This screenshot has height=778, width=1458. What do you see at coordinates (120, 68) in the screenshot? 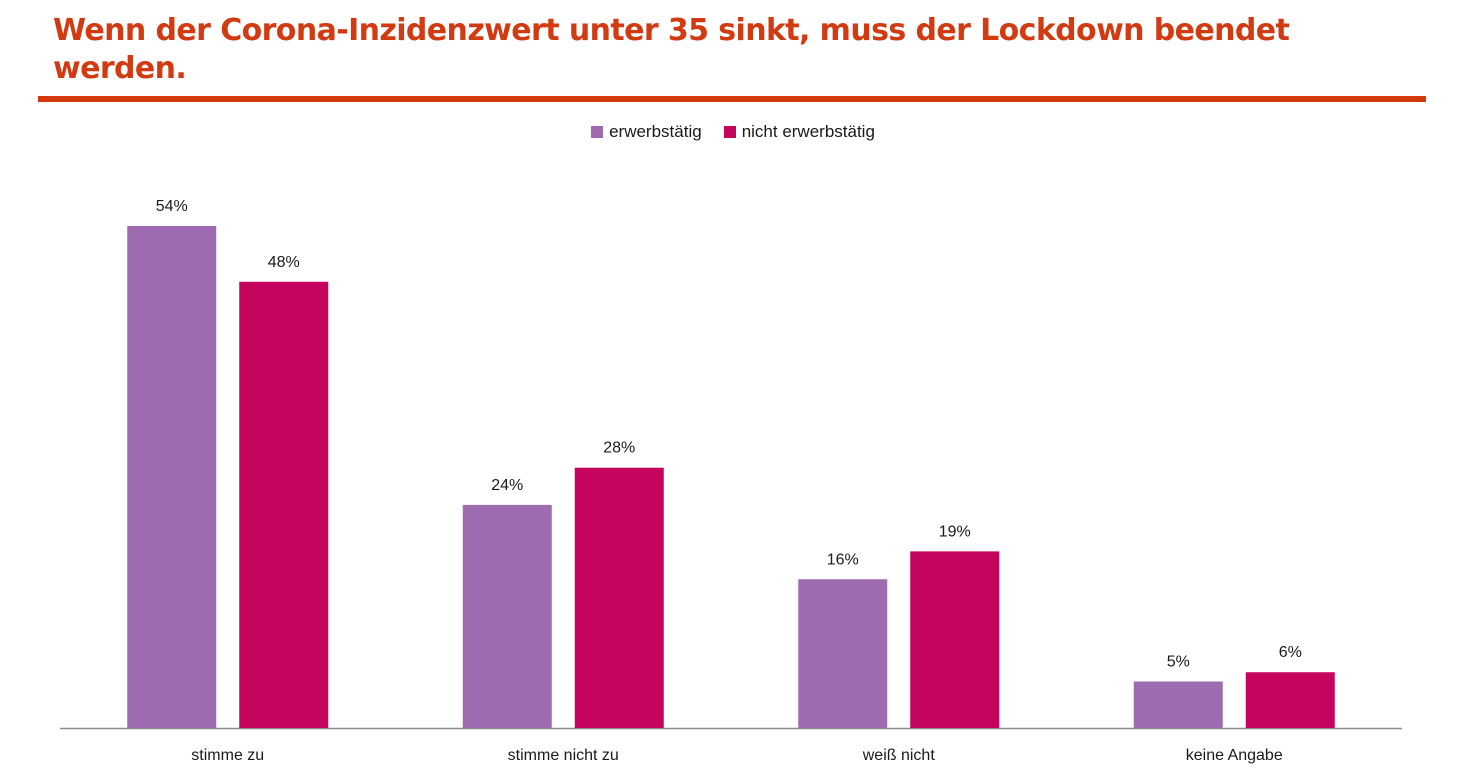
I see `title-line-2: werden.` at bounding box center [120, 68].